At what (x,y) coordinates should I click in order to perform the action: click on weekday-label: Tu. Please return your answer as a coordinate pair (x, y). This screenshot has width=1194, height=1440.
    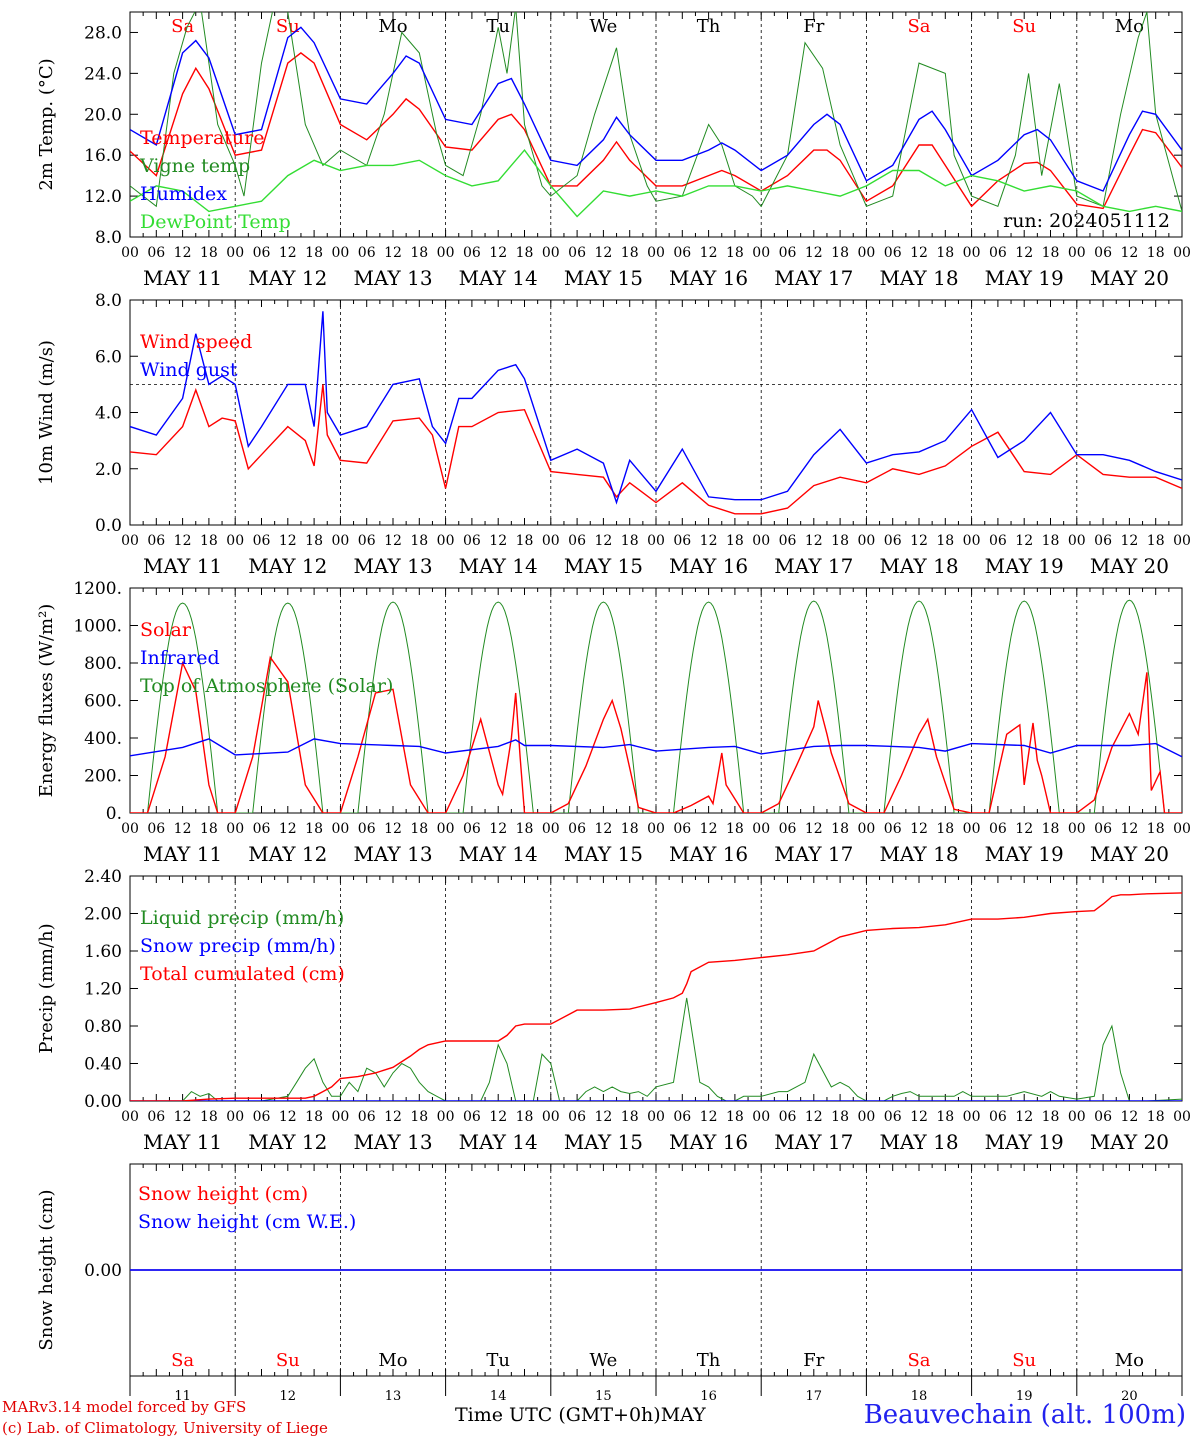
    Looking at the image, I should click on (498, 1360).